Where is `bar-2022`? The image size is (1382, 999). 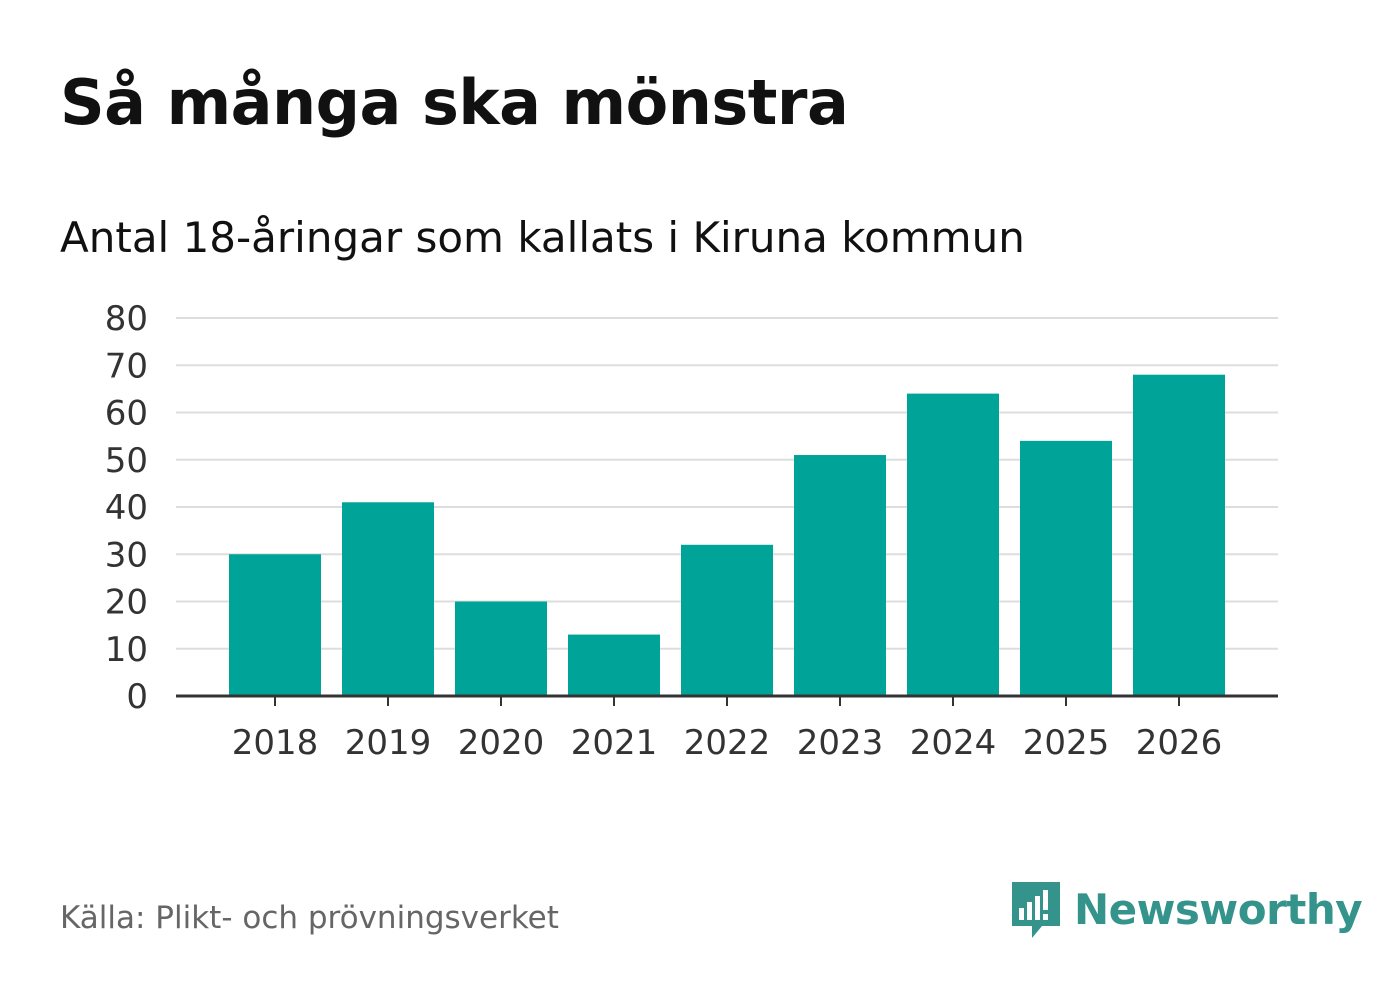 bar-2022 is located at coordinates (727, 620).